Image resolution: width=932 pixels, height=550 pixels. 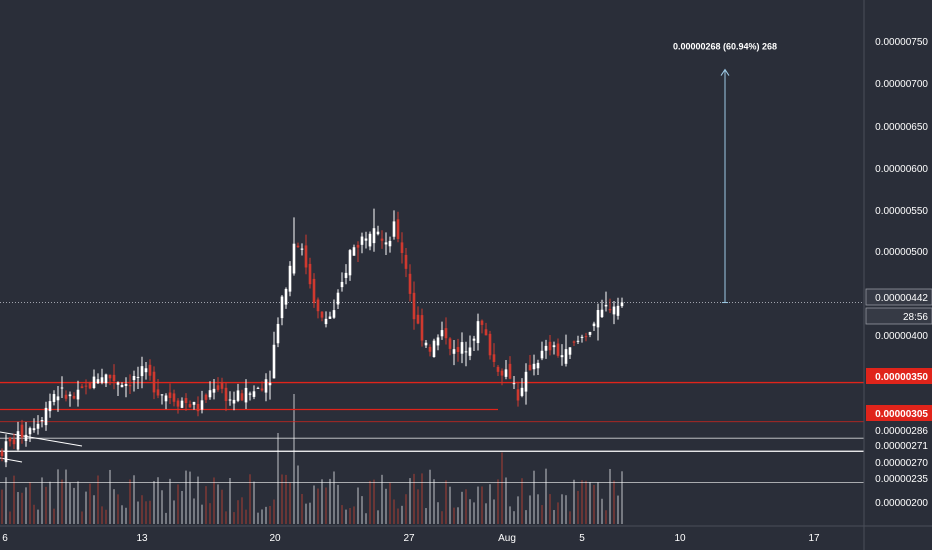 What do you see at coordinates (725, 72) in the screenshot?
I see `measure-arrow-head` at bounding box center [725, 72].